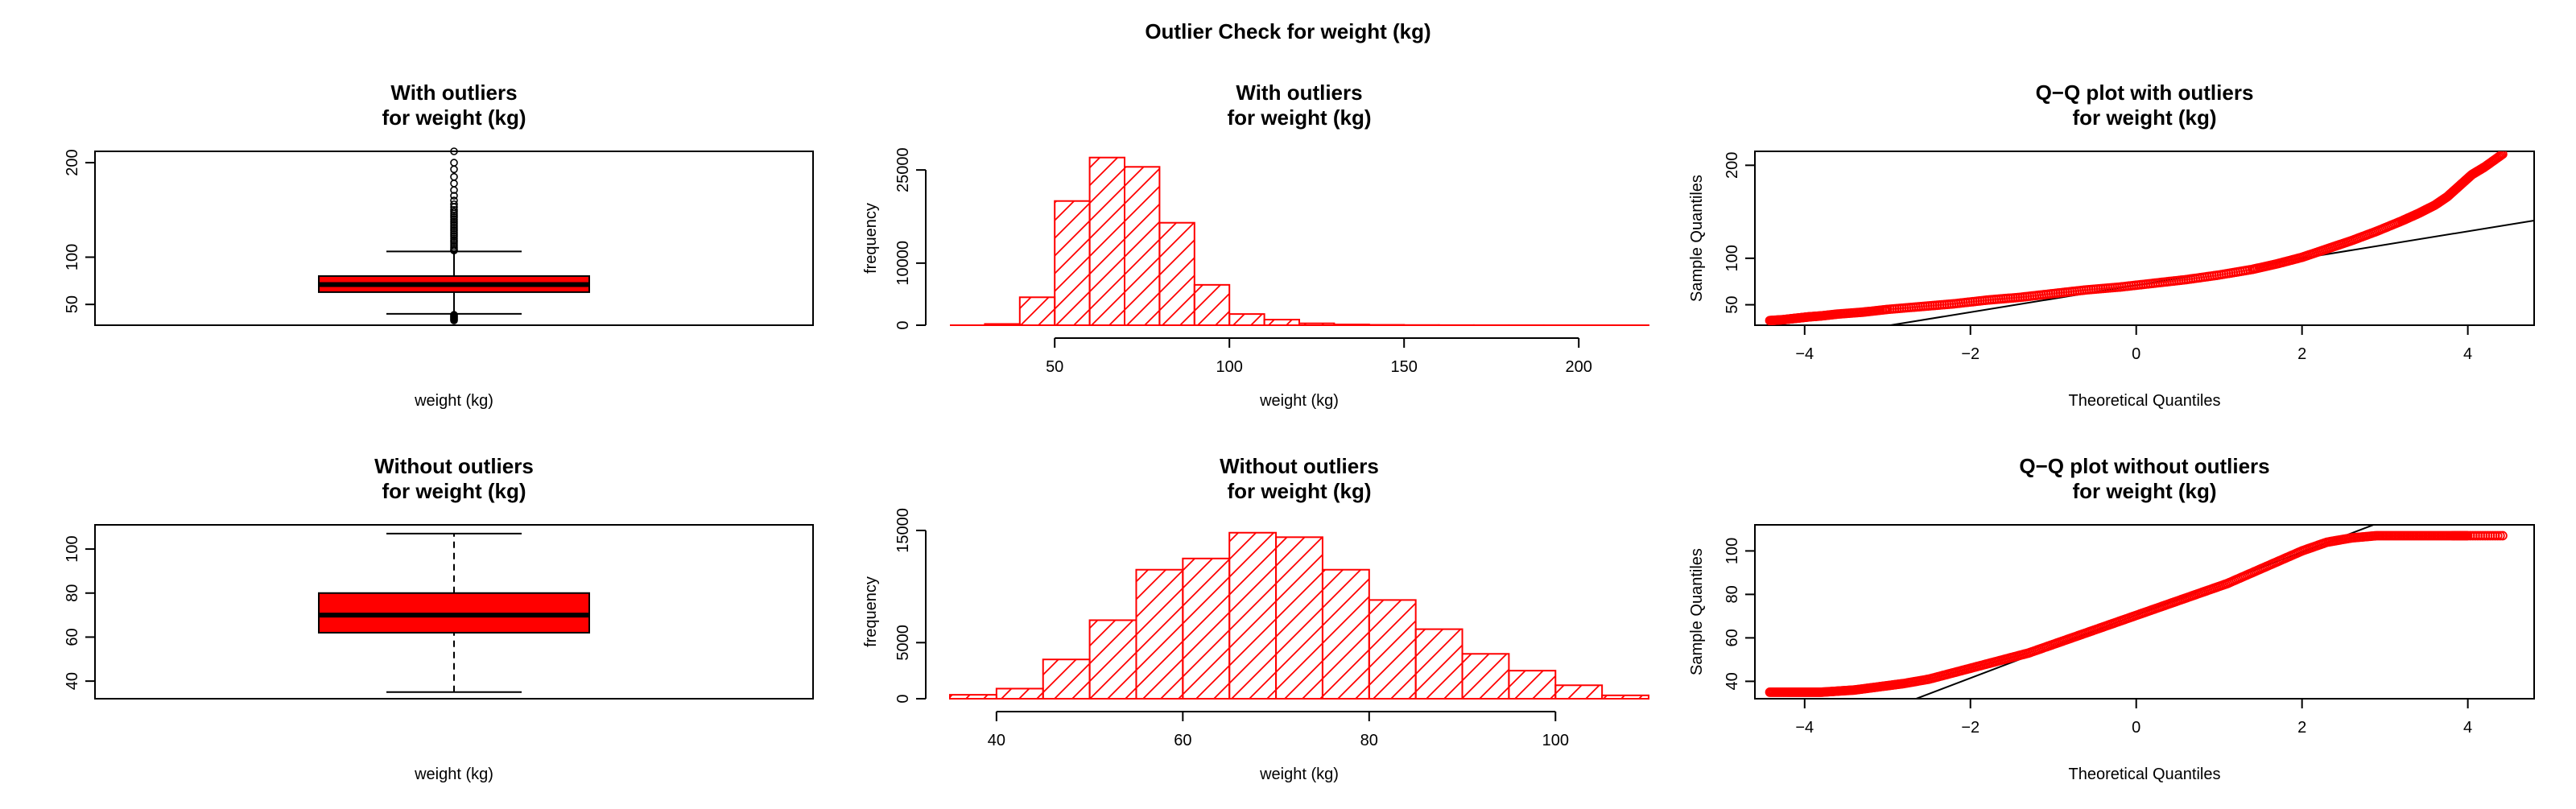 The image size is (2576, 809). What do you see at coordinates (1287, 31) in the screenshot?
I see `page-title: Outlier Check for weight (kg)` at bounding box center [1287, 31].